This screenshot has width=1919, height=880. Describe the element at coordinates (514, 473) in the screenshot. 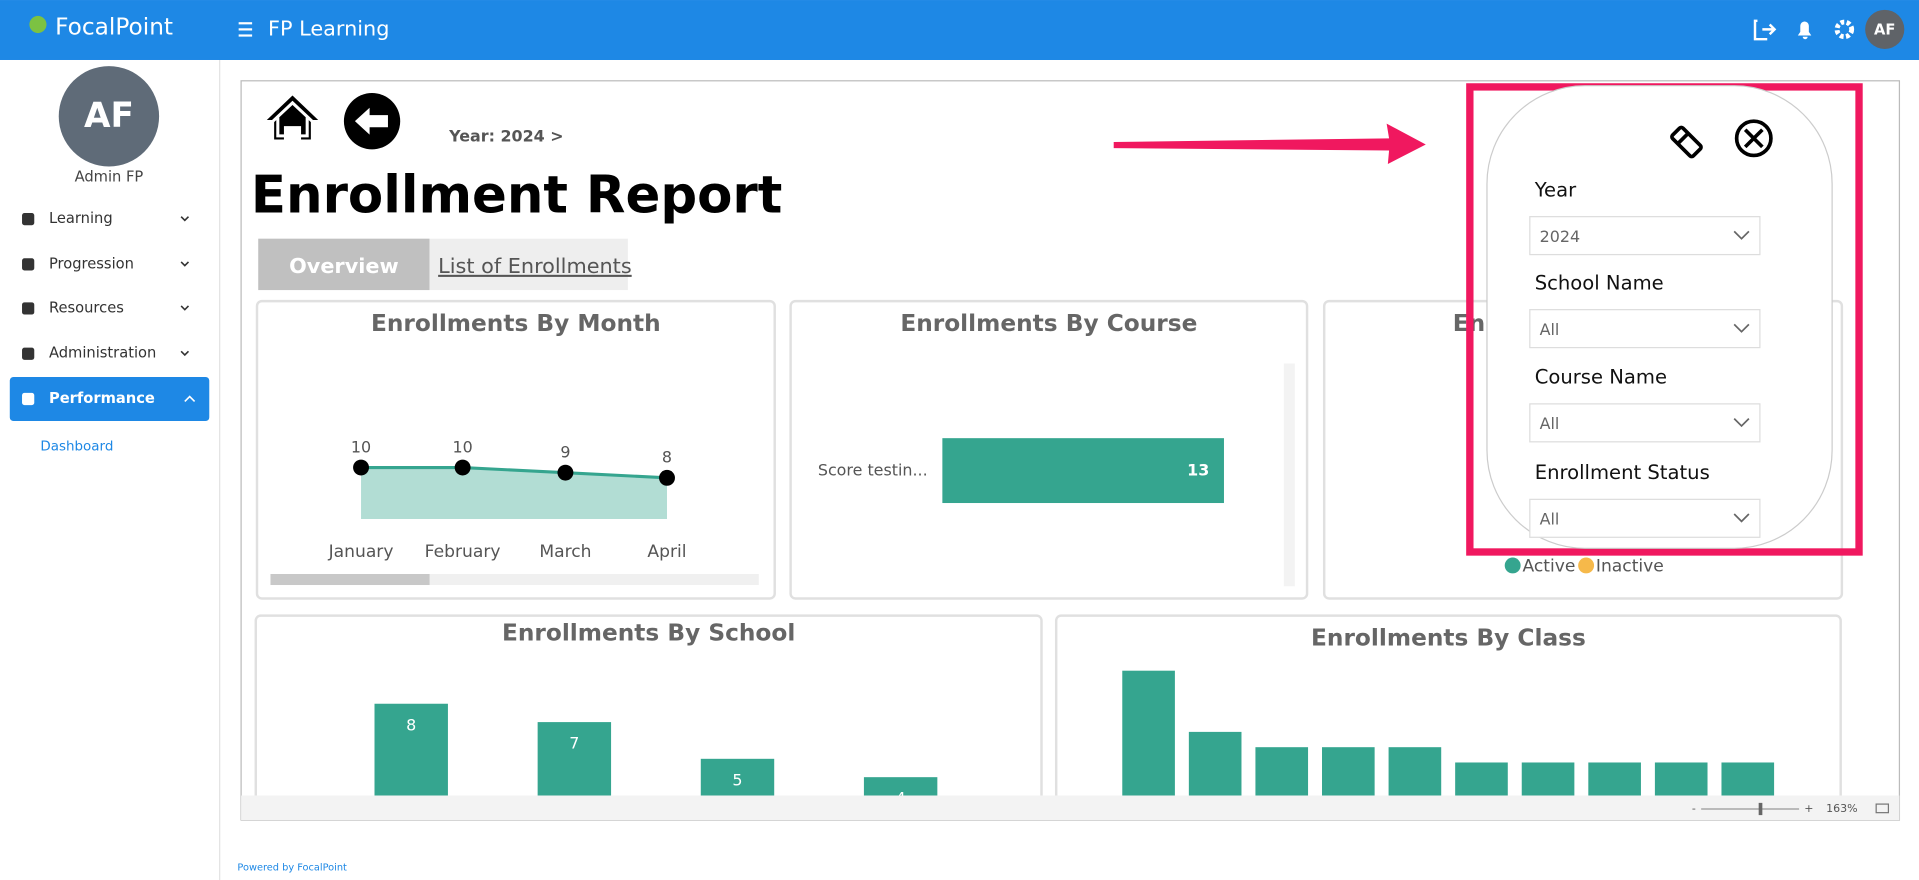

I see `line` at that location.